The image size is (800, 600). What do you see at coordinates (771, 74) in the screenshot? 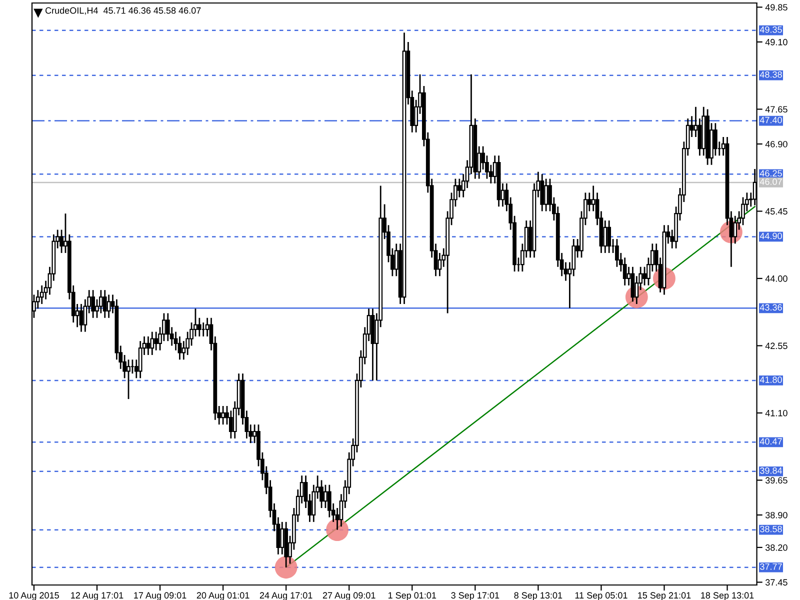
I see `ref-line-label: 48.38` at bounding box center [771, 74].